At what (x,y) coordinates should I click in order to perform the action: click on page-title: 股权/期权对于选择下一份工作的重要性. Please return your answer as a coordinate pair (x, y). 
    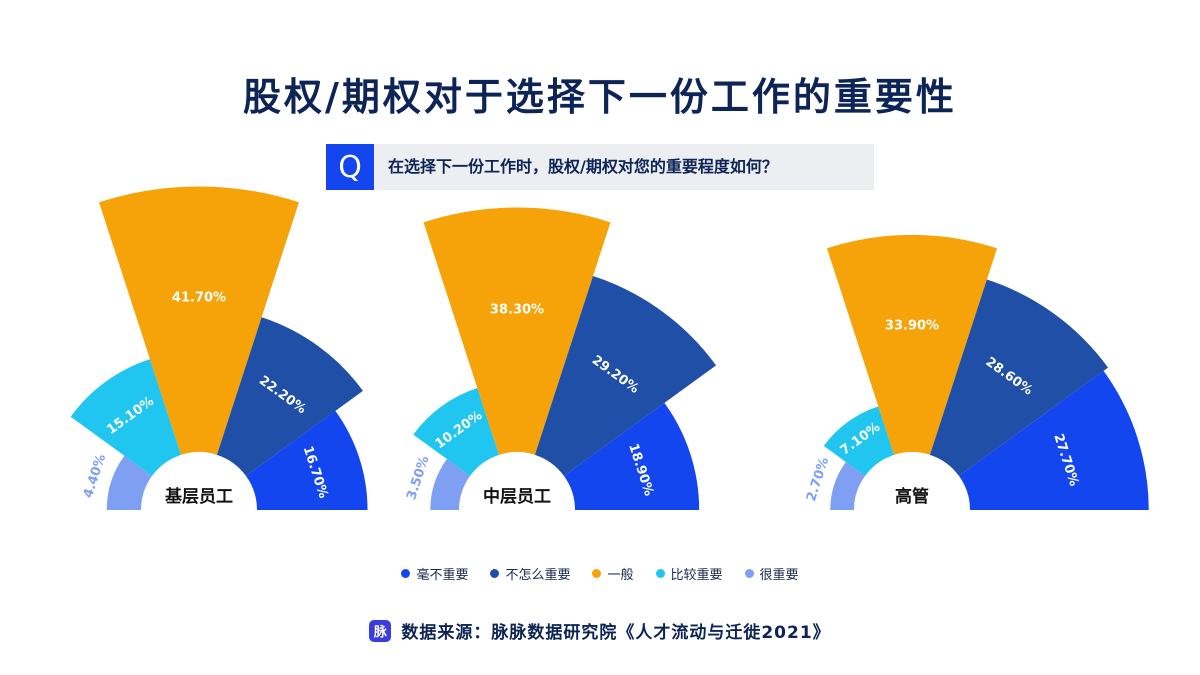
    Looking at the image, I should click on (600, 97).